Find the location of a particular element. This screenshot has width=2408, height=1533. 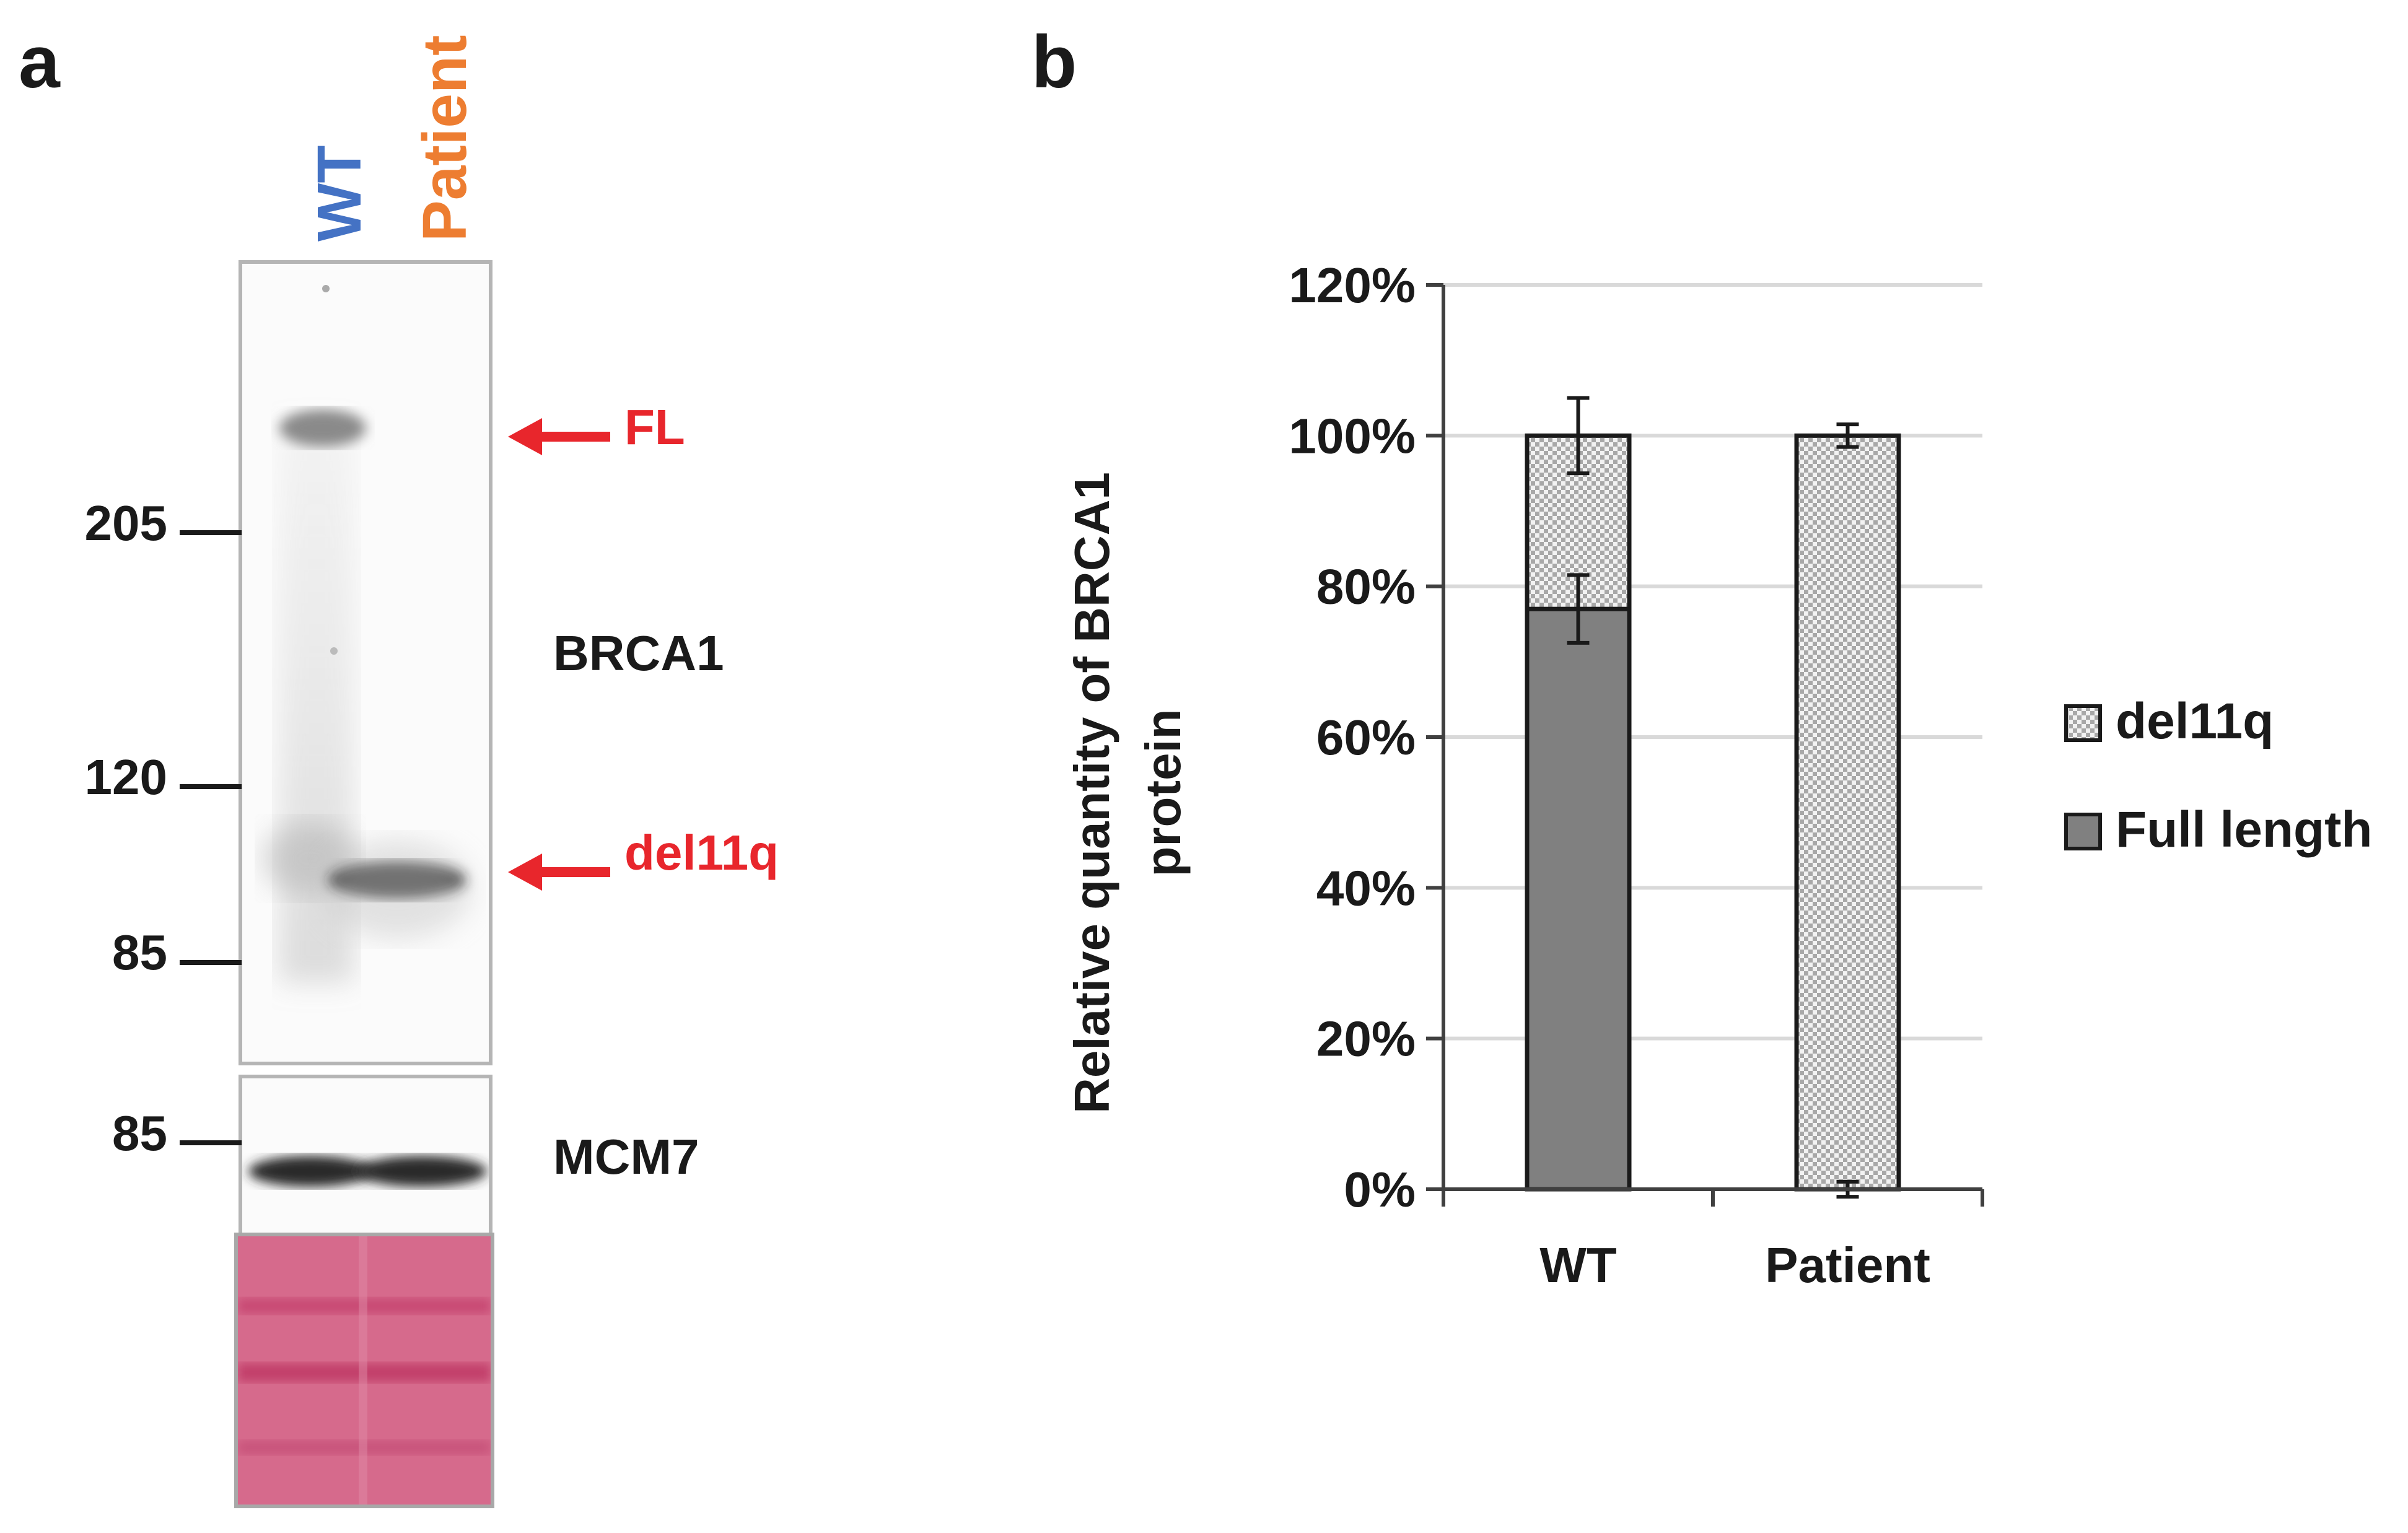

brca1-blot is located at coordinates (366, 662).